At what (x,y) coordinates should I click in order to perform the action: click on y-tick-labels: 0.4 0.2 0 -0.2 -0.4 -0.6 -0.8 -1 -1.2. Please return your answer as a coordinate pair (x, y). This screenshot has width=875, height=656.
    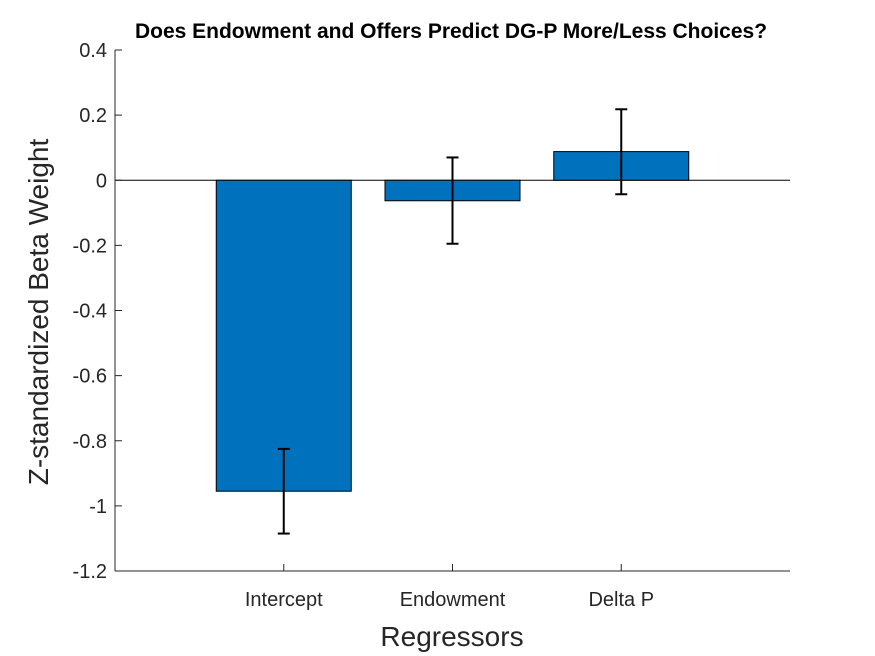
    Looking at the image, I should click on (90, 311).